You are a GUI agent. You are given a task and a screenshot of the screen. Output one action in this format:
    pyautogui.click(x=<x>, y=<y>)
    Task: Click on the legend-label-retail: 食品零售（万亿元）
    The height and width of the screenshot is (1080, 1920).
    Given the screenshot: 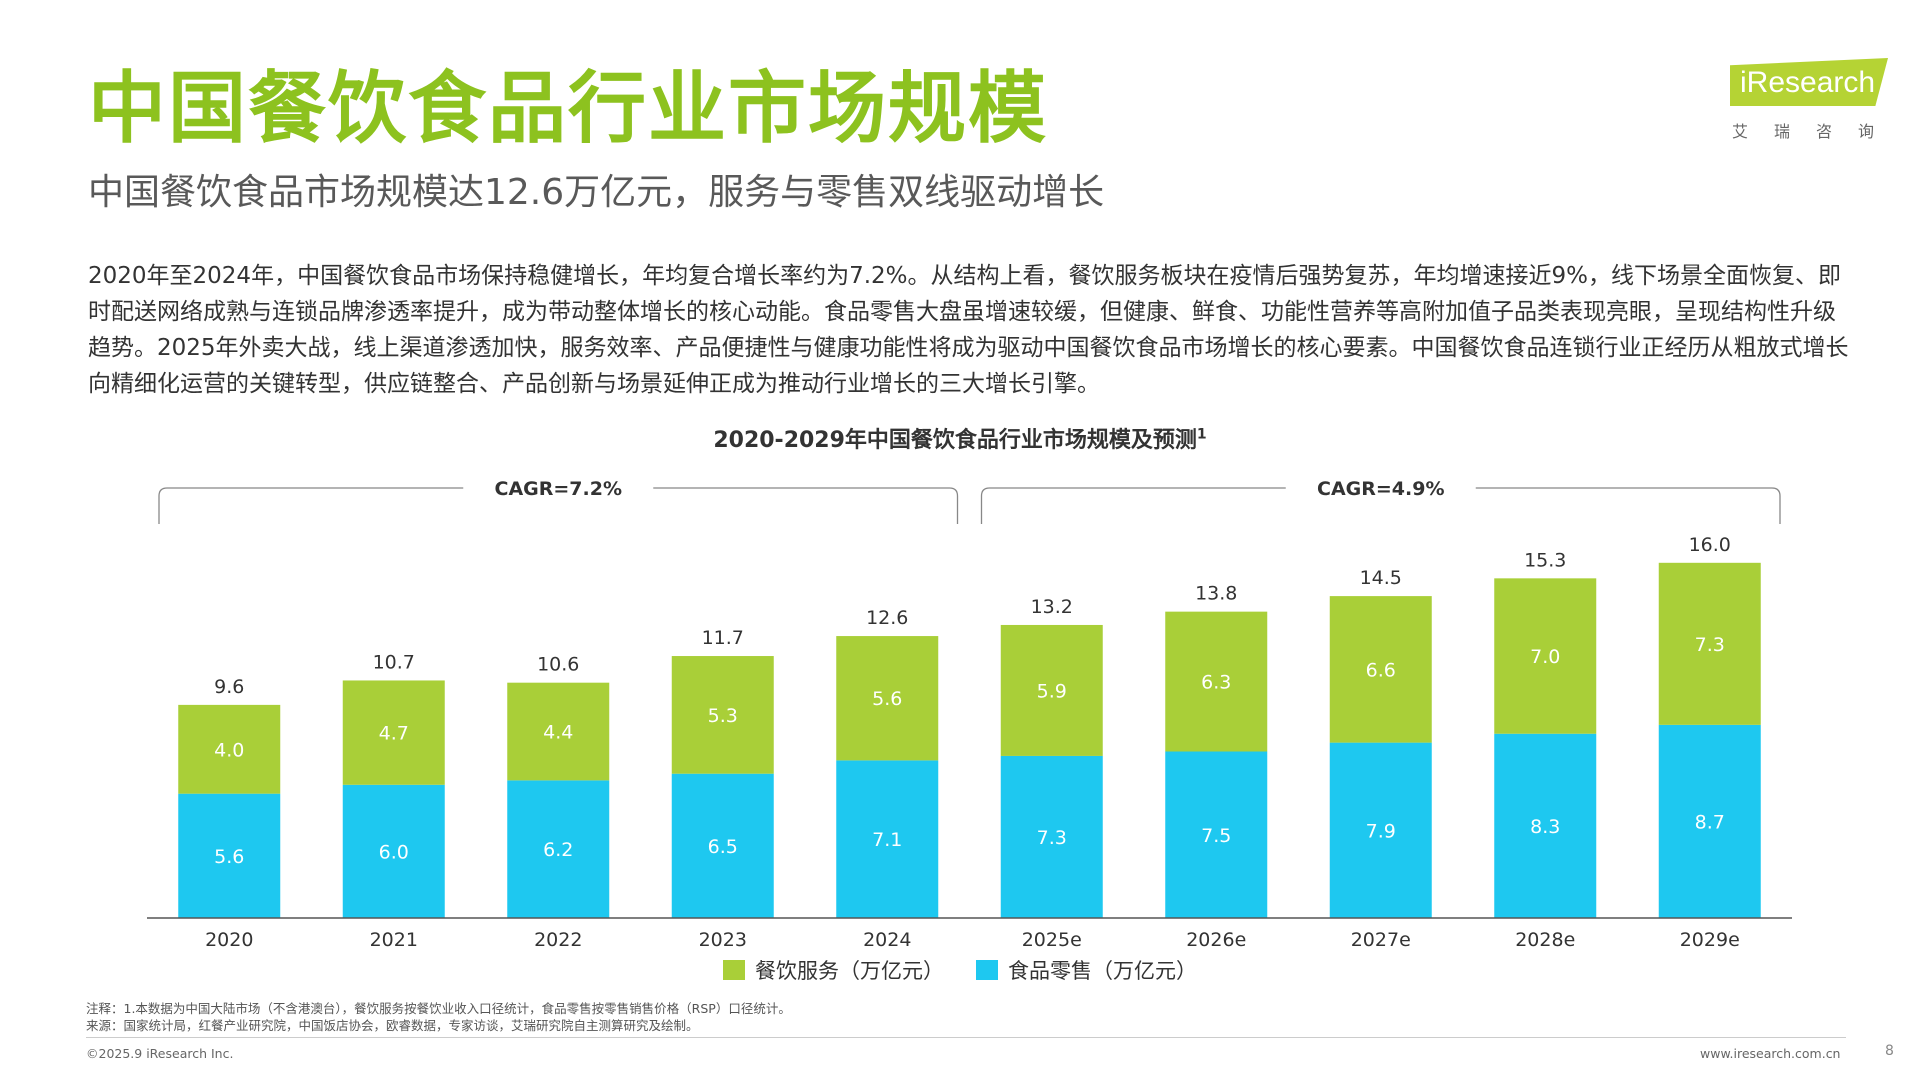 What is the action you would take?
    pyautogui.click(x=1102, y=971)
    